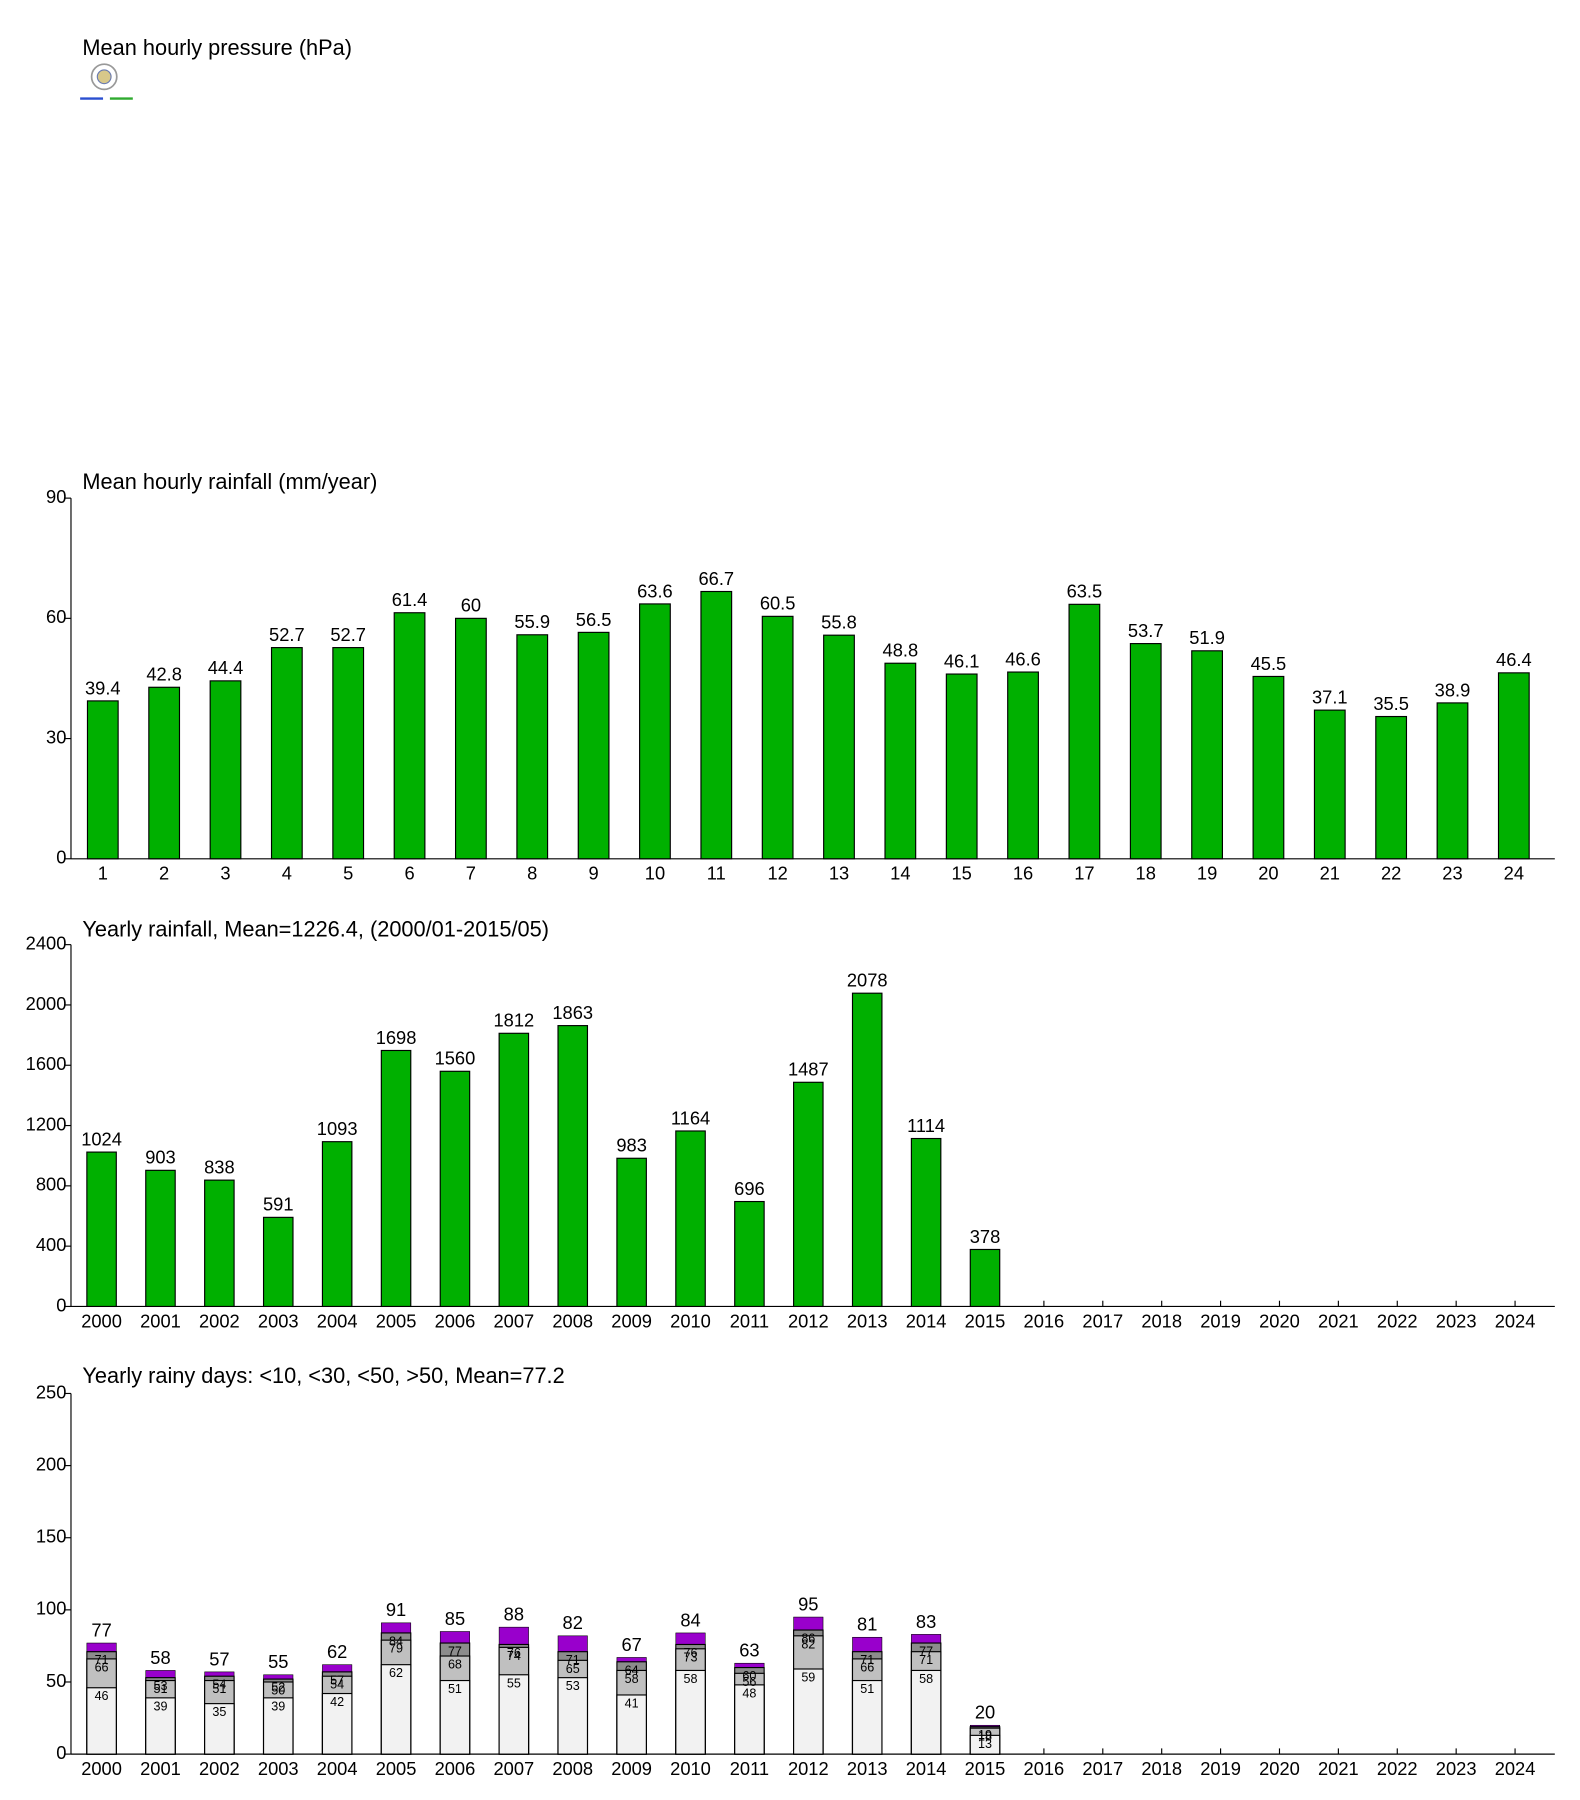  What do you see at coordinates (926, 1320) in the screenshot?
I see `x-tick-label: 2014` at bounding box center [926, 1320].